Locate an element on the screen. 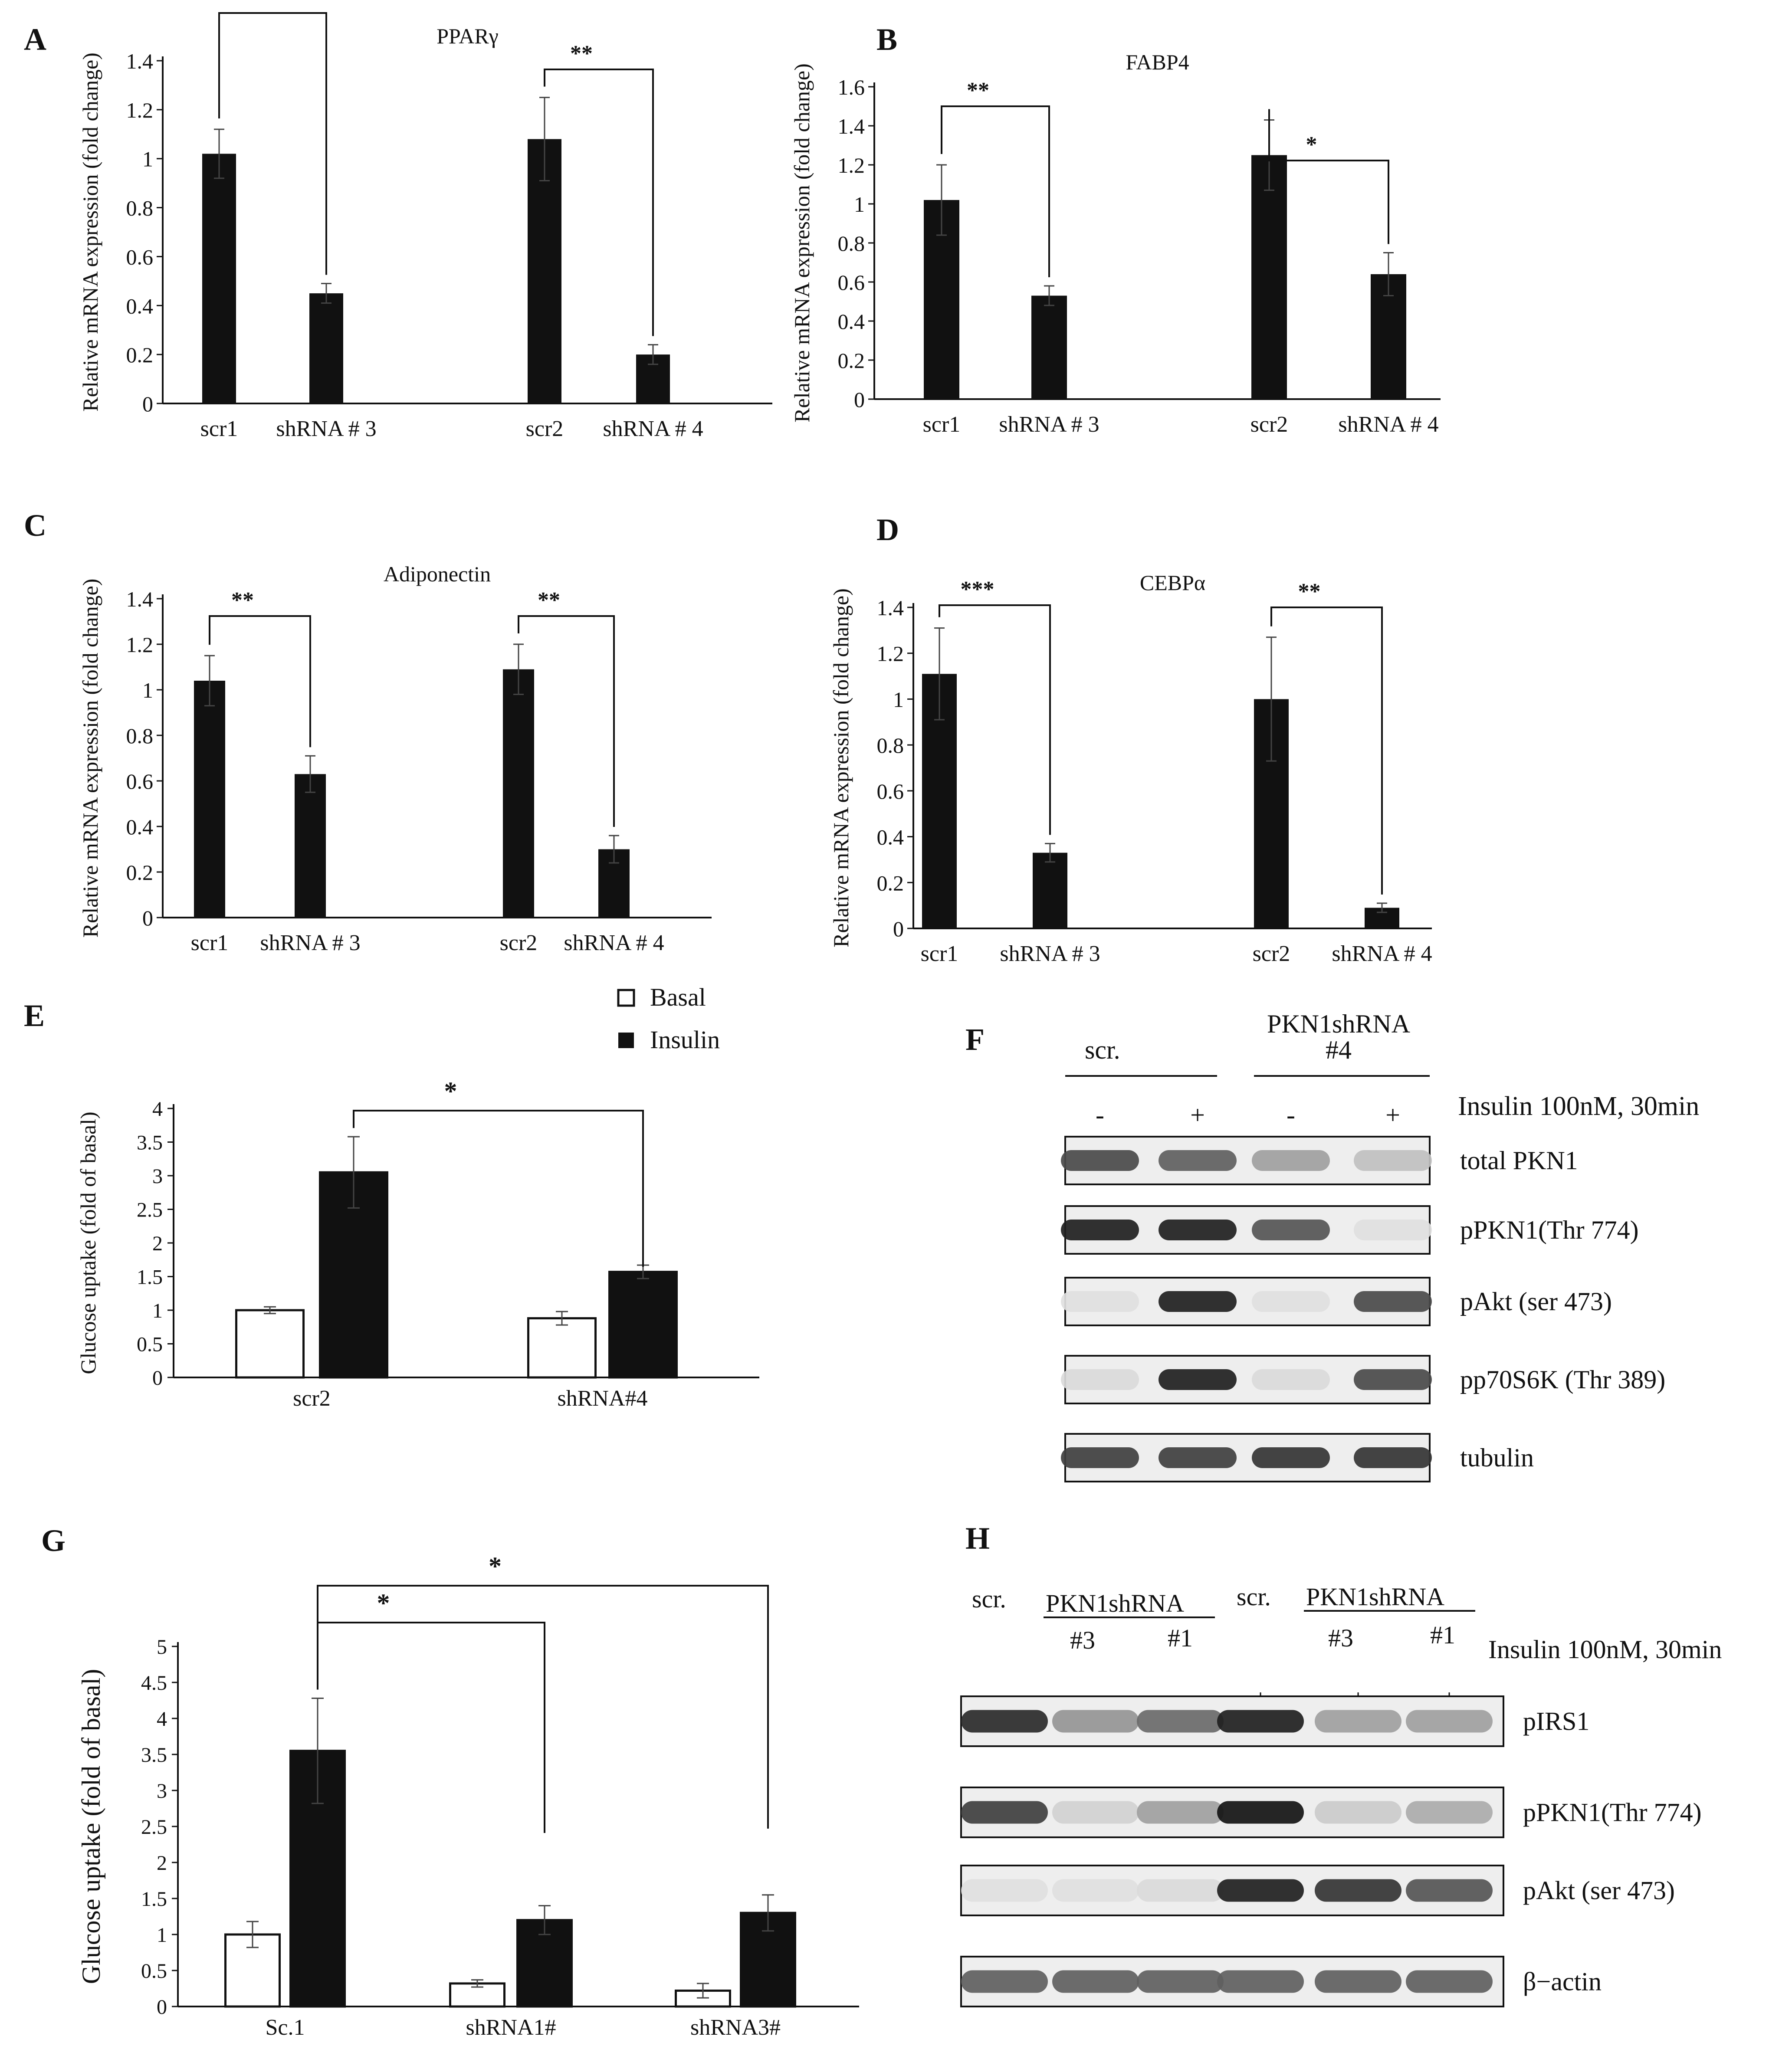 The width and height of the screenshot is (1792, 2059). blot-h-scr-label-2: scr. is located at coordinates (1254, 1597).